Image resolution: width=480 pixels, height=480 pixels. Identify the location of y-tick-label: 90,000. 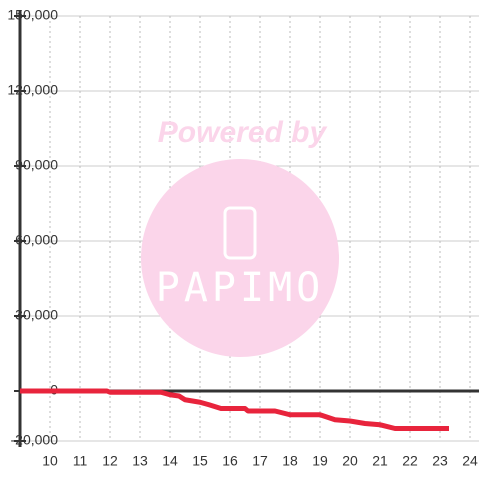
(36, 165).